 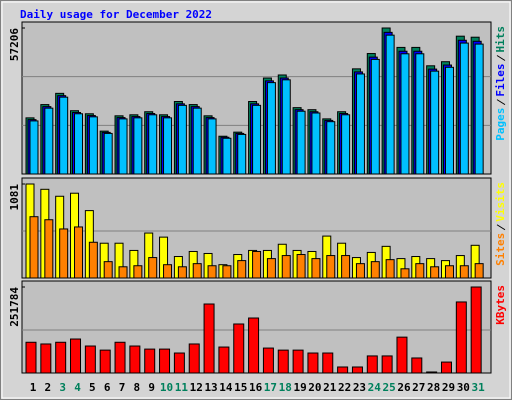 I want to click on x-tick-label: 9, so click(x=151, y=387).